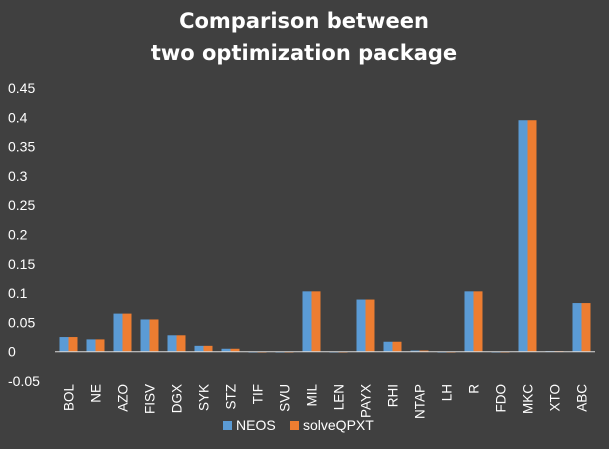 This screenshot has height=449, width=609. I want to click on bar-neos-payx, so click(361, 325).